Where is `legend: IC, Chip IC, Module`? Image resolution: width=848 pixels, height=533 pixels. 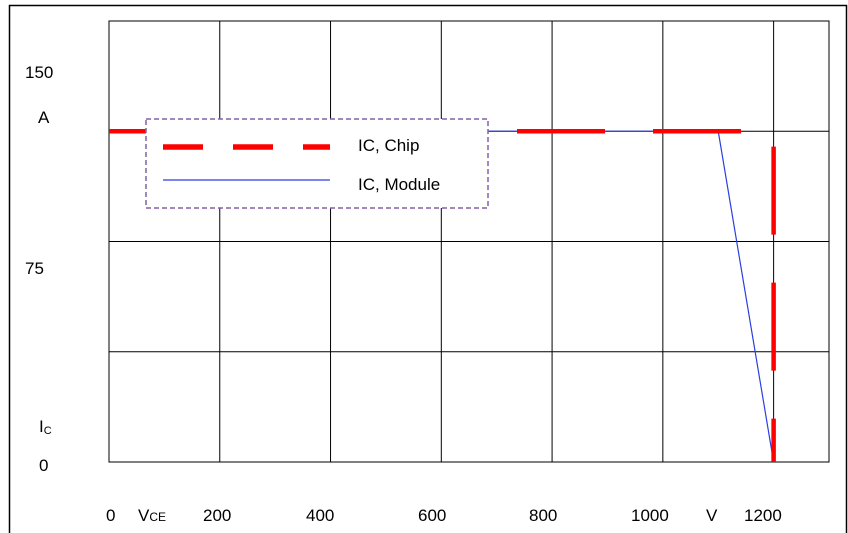 legend: IC, Chip IC, Module is located at coordinates (317, 163).